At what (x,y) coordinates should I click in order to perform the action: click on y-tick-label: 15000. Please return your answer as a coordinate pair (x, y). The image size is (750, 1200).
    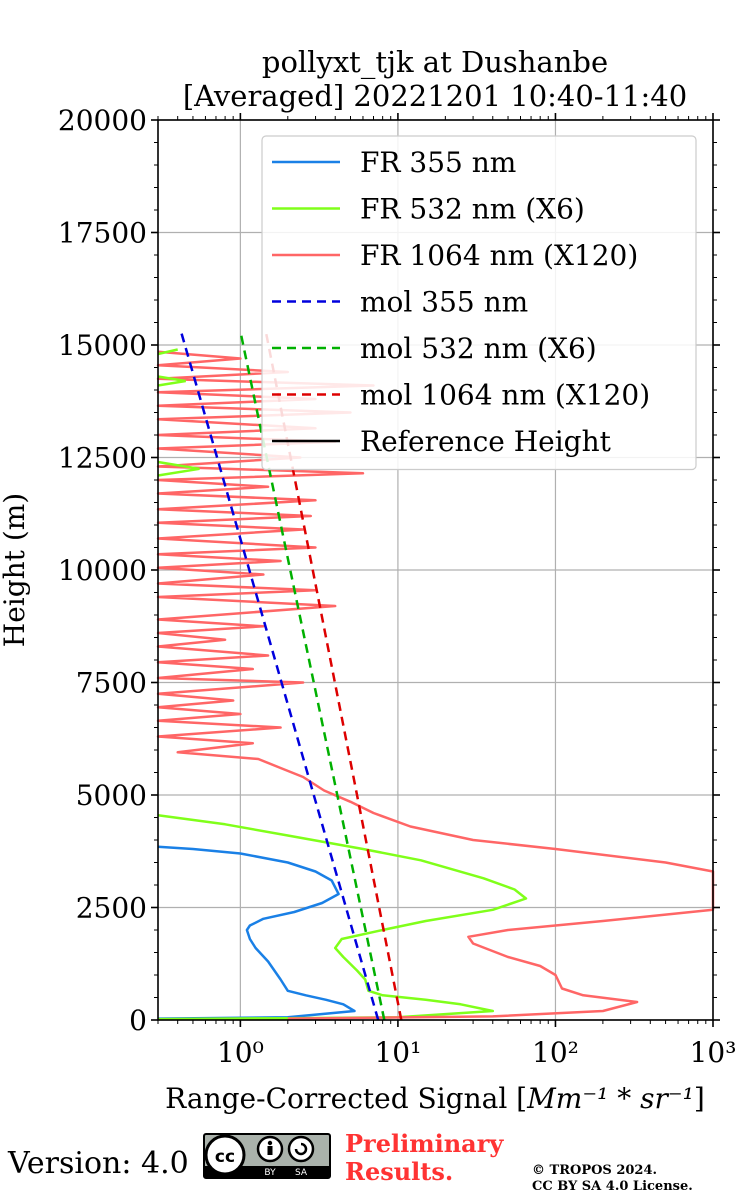
    Looking at the image, I should click on (102, 345).